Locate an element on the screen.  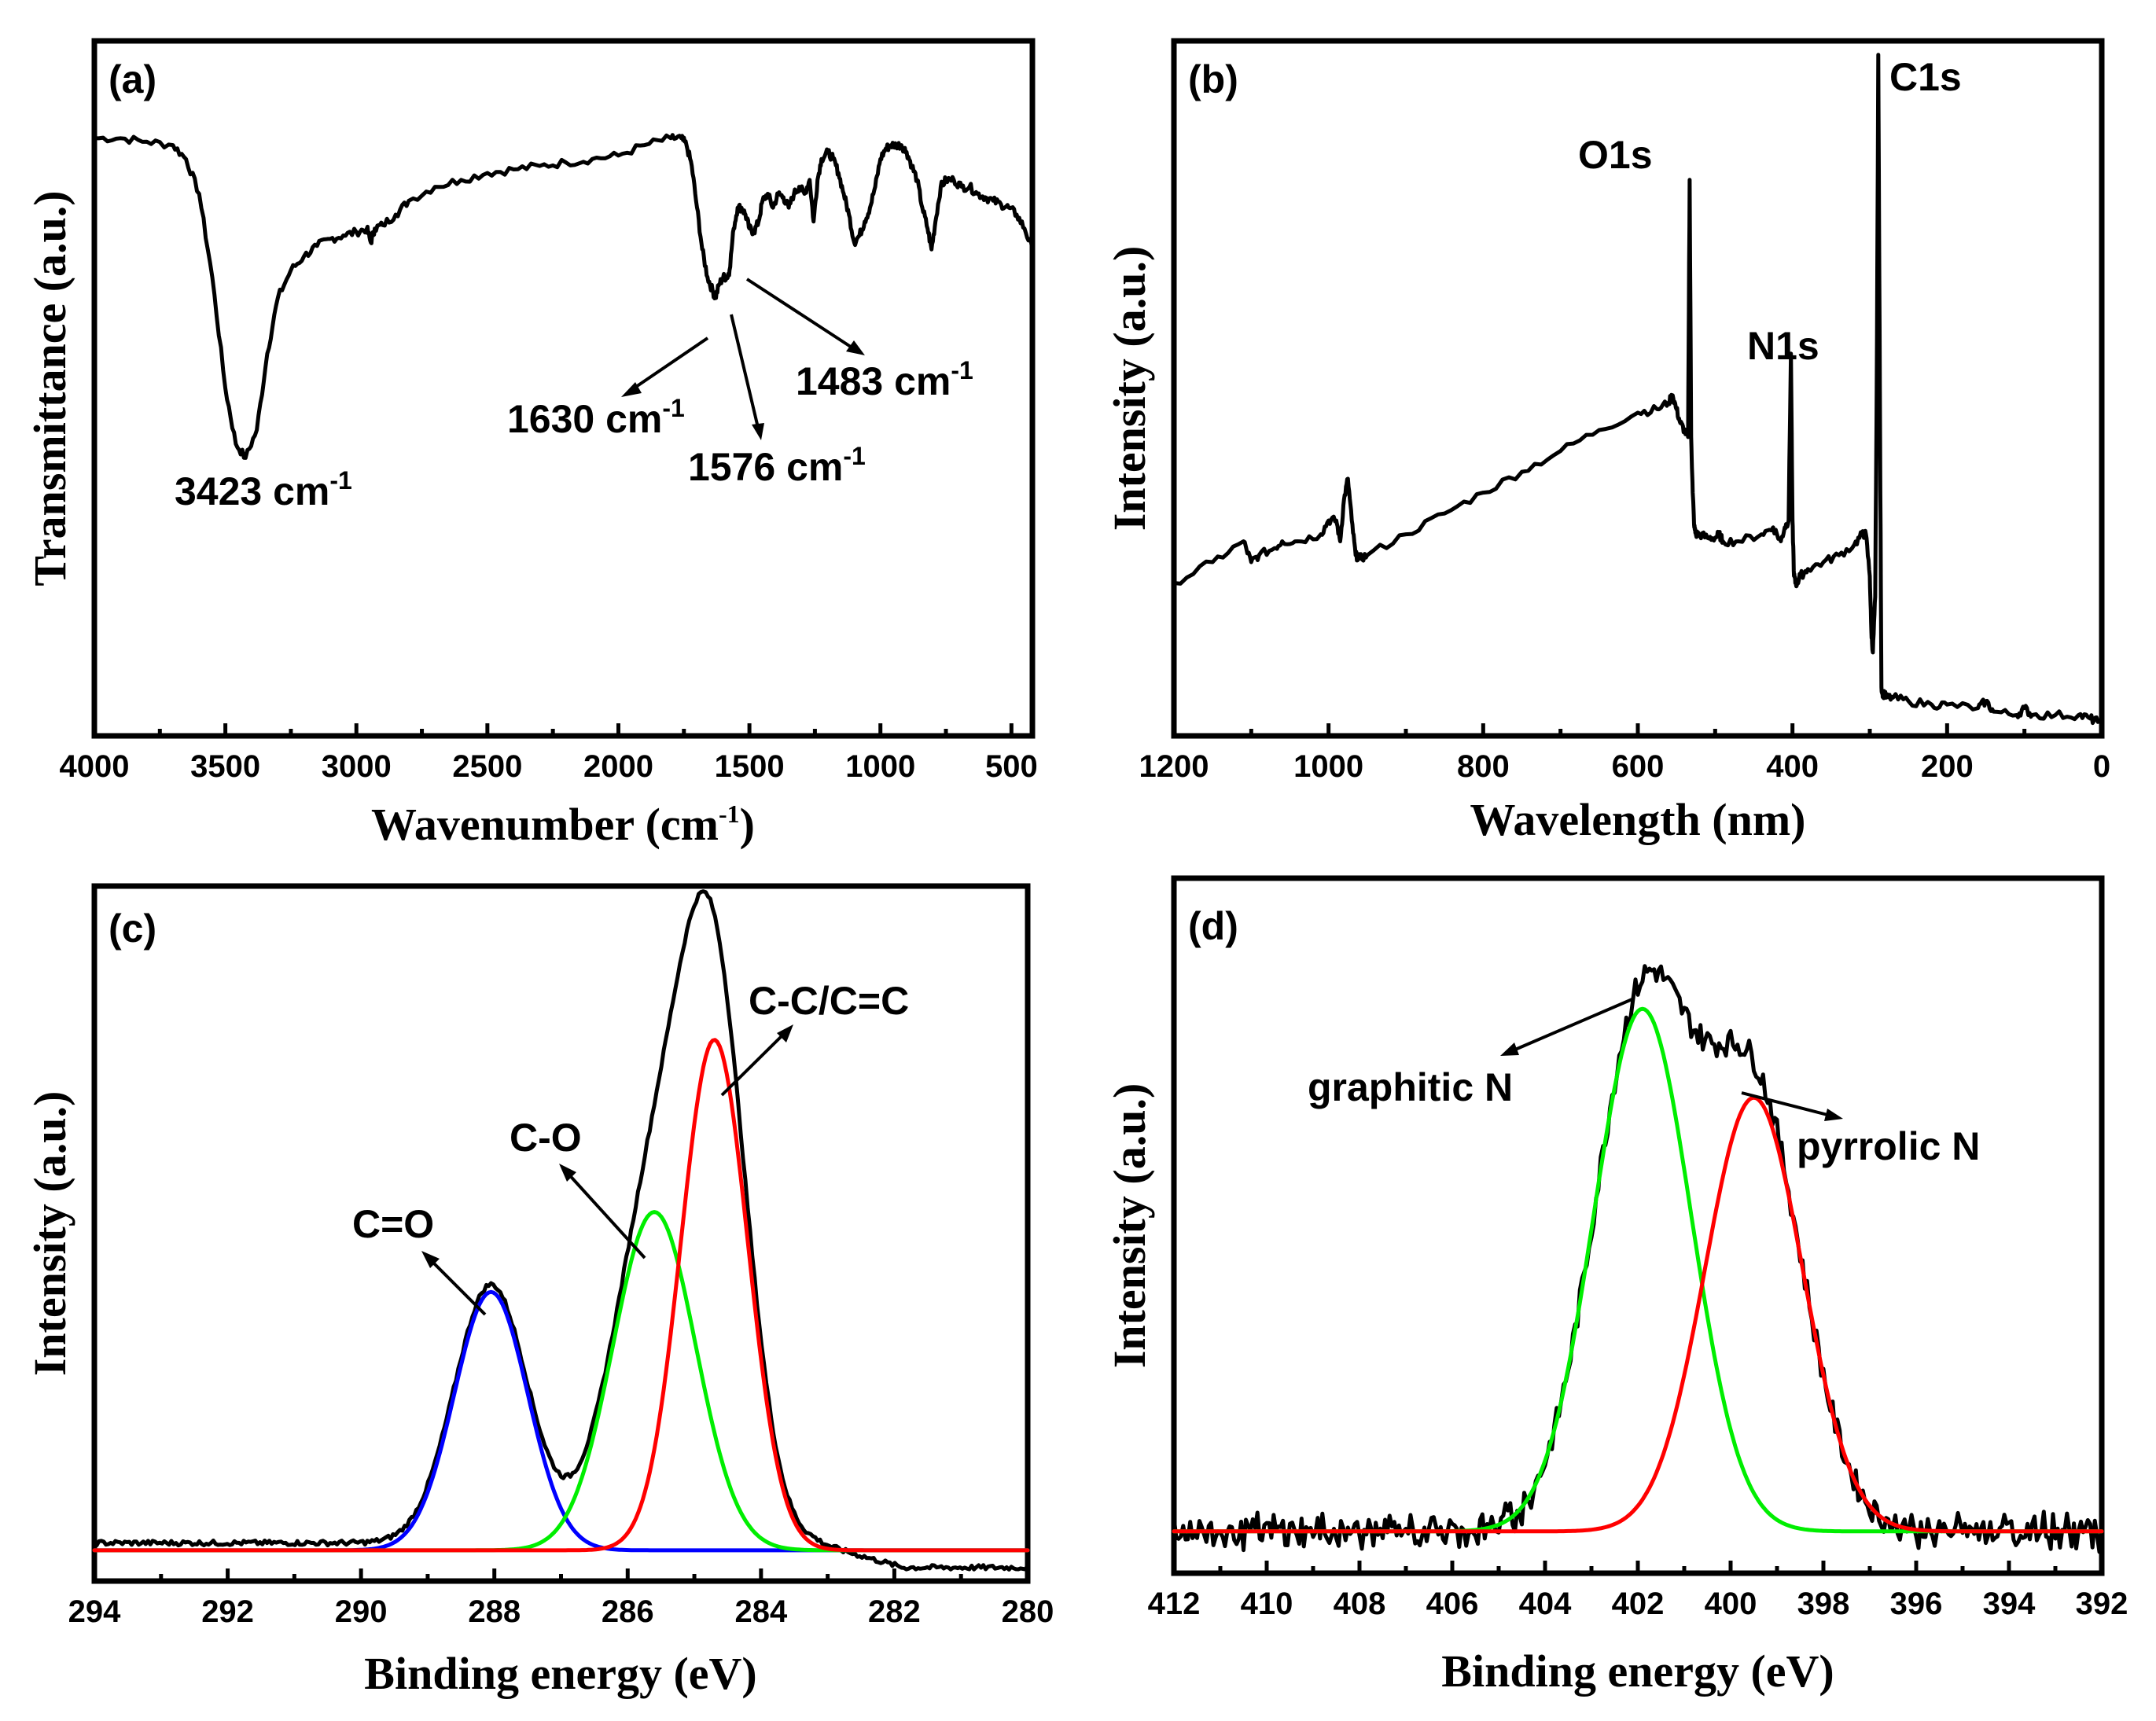
panel-c-xlabel: Binding energy (eV) is located at coordinates (560, 1673).